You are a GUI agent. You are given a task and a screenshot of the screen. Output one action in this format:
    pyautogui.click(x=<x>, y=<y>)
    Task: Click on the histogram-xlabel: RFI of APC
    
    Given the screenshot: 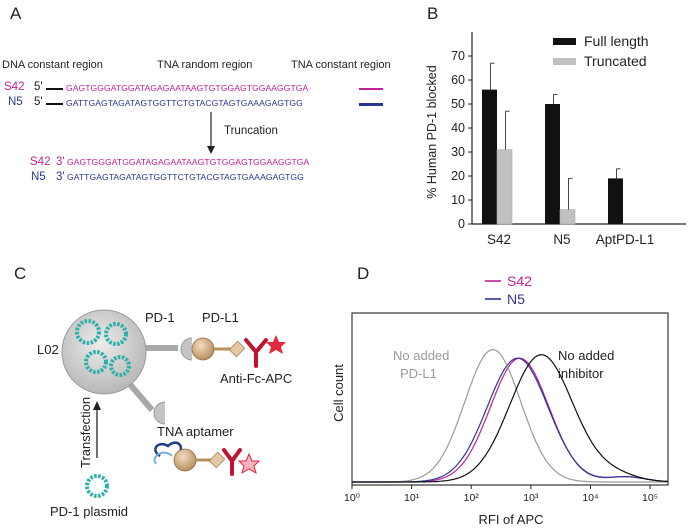 What is the action you would take?
    pyautogui.click(x=510, y=519)
    